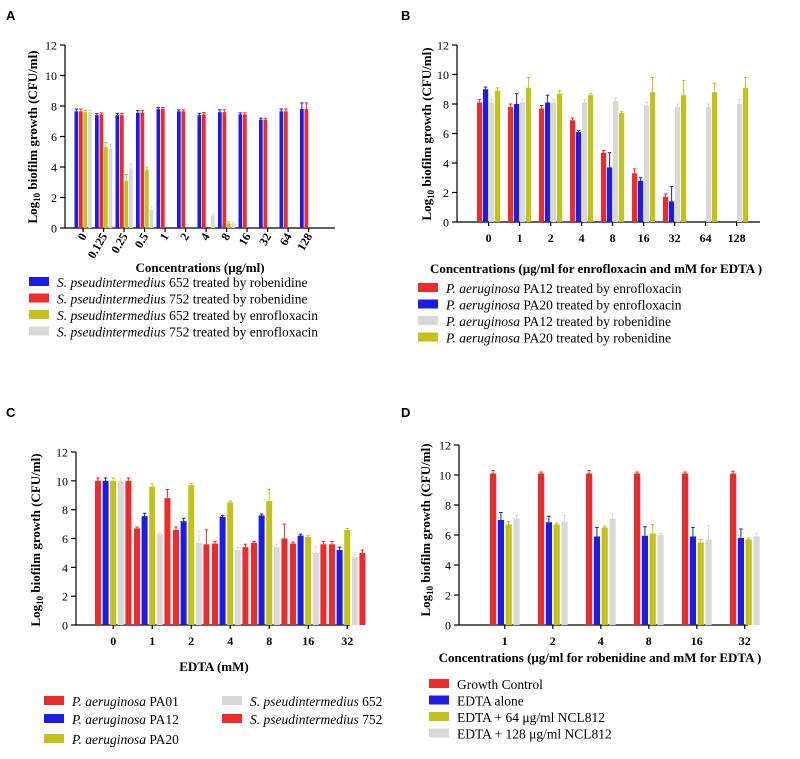 This screenshot has width=800, height=759. Describe the element at coordinates (65, 626) in the screenshot. I see `y-tick-label: 0` at that location.